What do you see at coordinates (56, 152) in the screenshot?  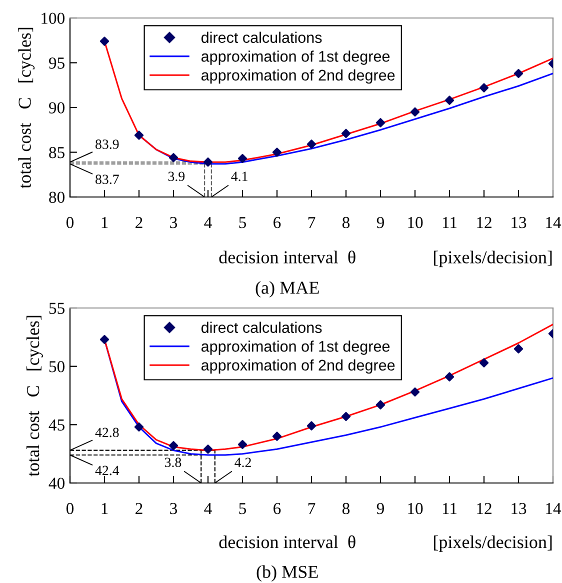 I see `y-tick-label: 85` at bounding box center [56, 152].